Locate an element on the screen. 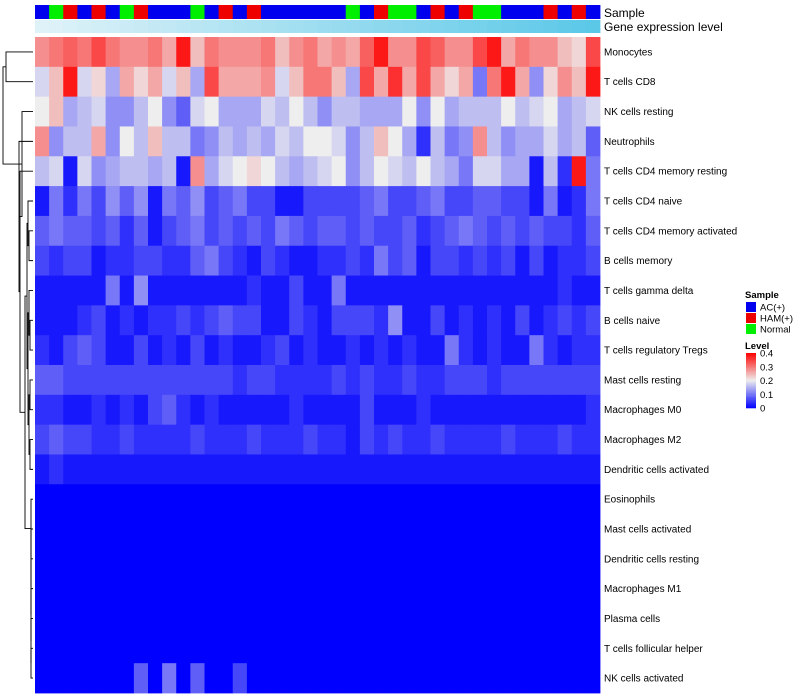  legend-label: AC(+) is located at coordinates (772, 308).